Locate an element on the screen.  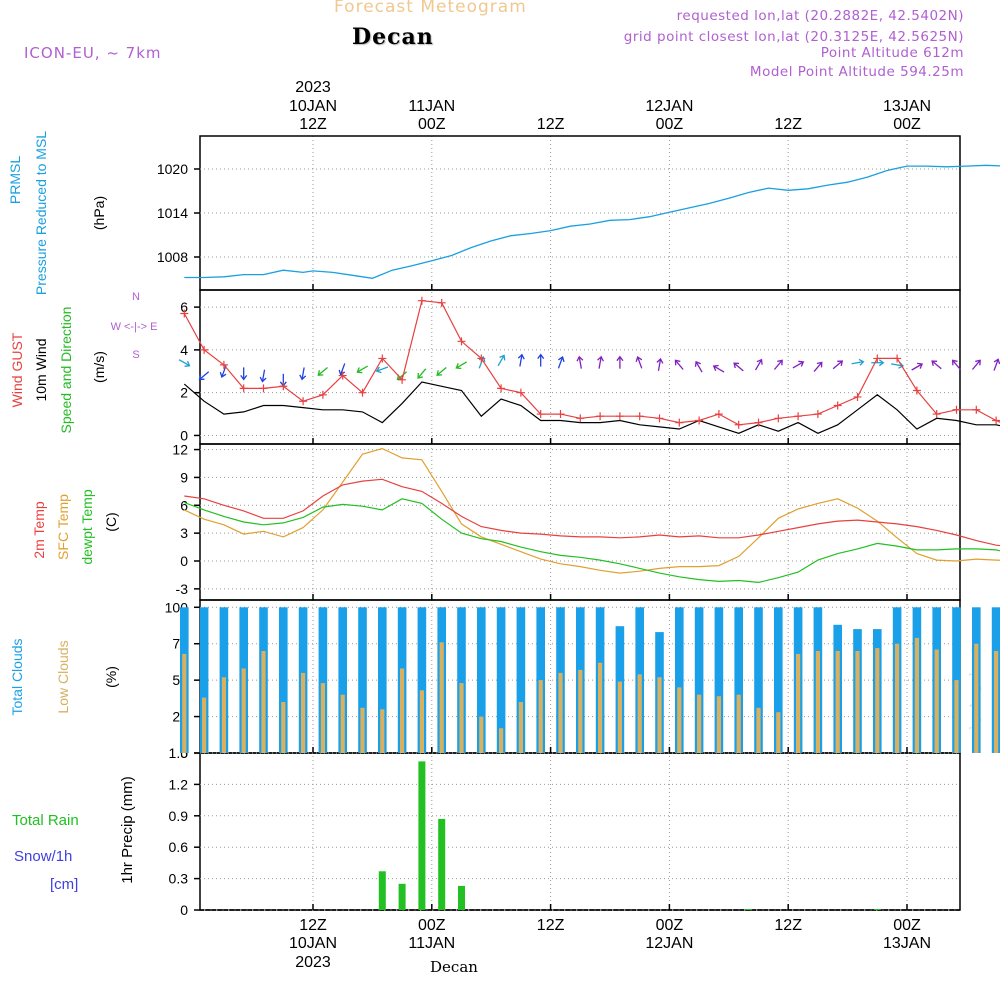
wind-label-10m: 10m Wind is located at coordinates (41, 369).